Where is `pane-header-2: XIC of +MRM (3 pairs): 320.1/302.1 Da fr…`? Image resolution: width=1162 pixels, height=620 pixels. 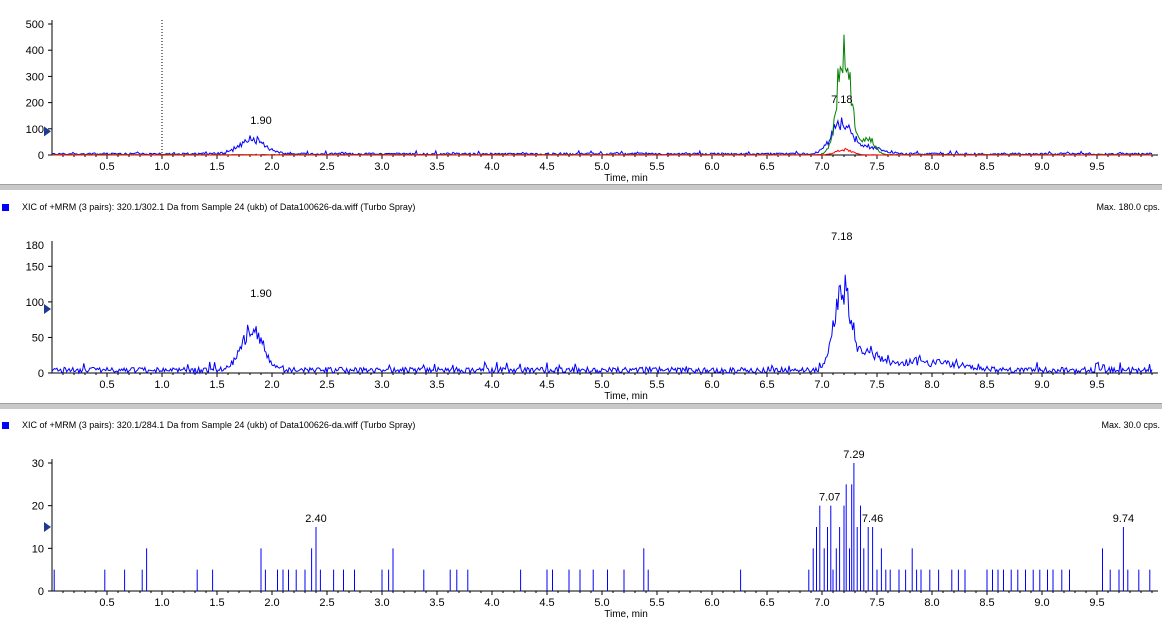
pane-header-2: XIC of +MRM (3 pairs): 320.1/302.1 Da fr… is located at coordinates (581, 209).